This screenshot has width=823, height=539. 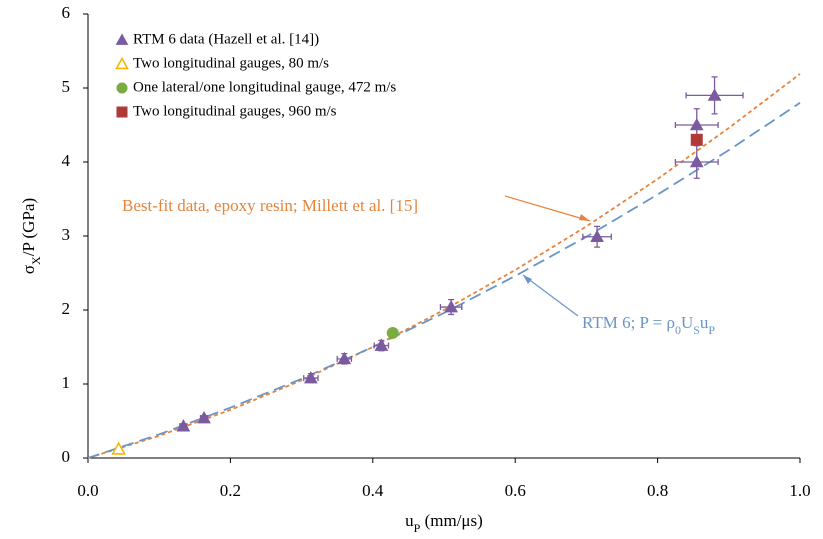 I want to click on y-axis-label: σX/P (GPa), so click(x=31, y=236).